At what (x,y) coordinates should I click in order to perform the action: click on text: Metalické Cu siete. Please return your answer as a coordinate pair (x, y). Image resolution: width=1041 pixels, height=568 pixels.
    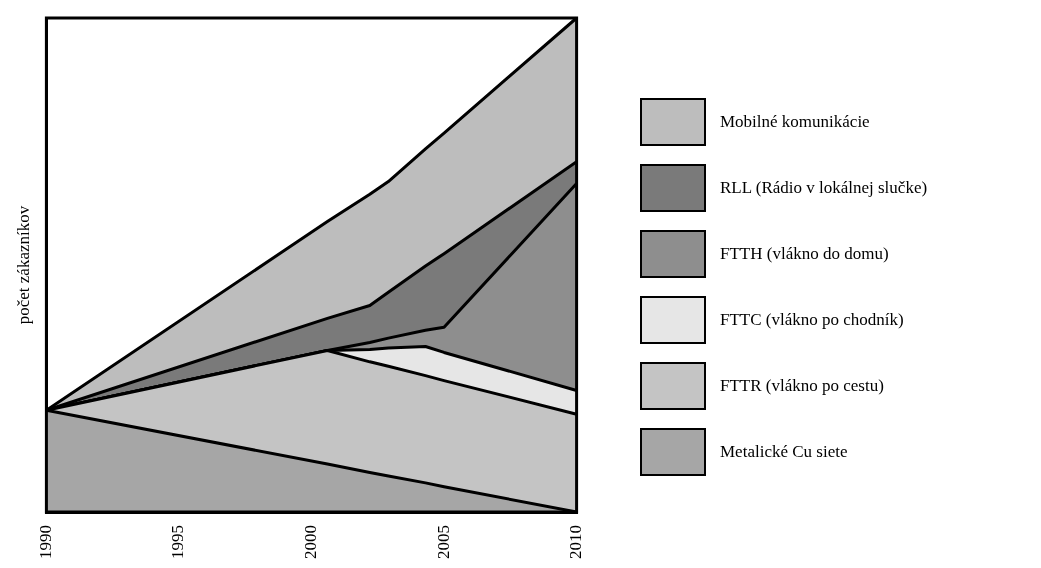
    Looking at the image, I should click on (784, 452).